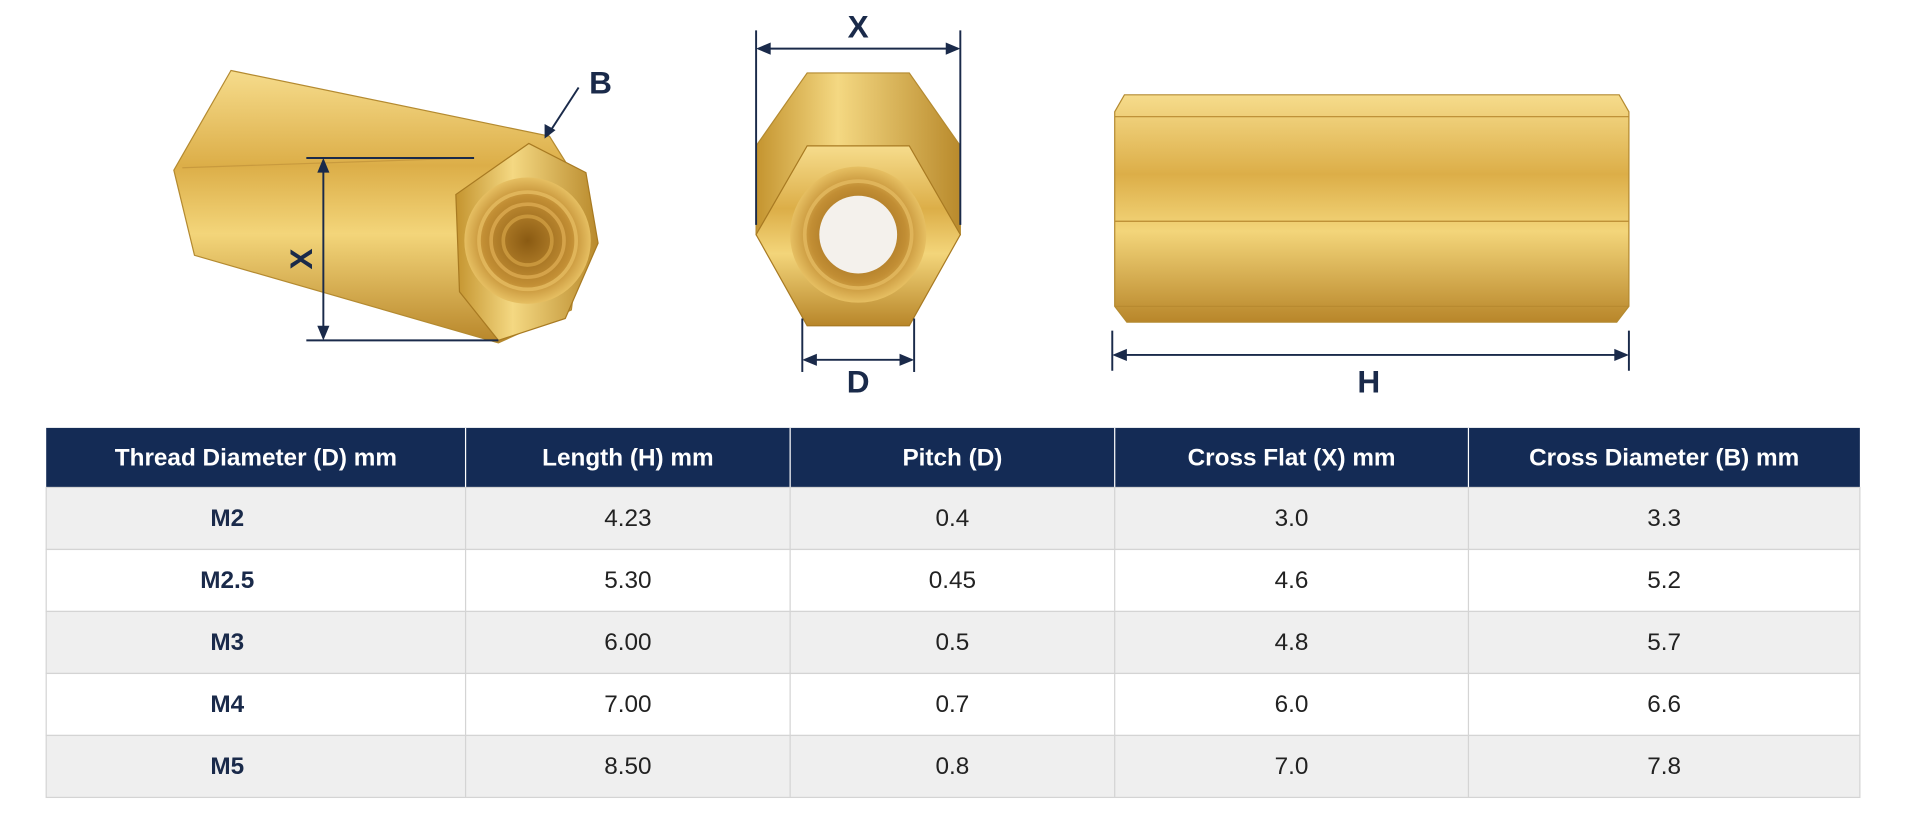  What do you see at coordinates (627, 457) in the screenshot?
I see `header-cell: Length (H) mm` at bounding box center [627, 457].